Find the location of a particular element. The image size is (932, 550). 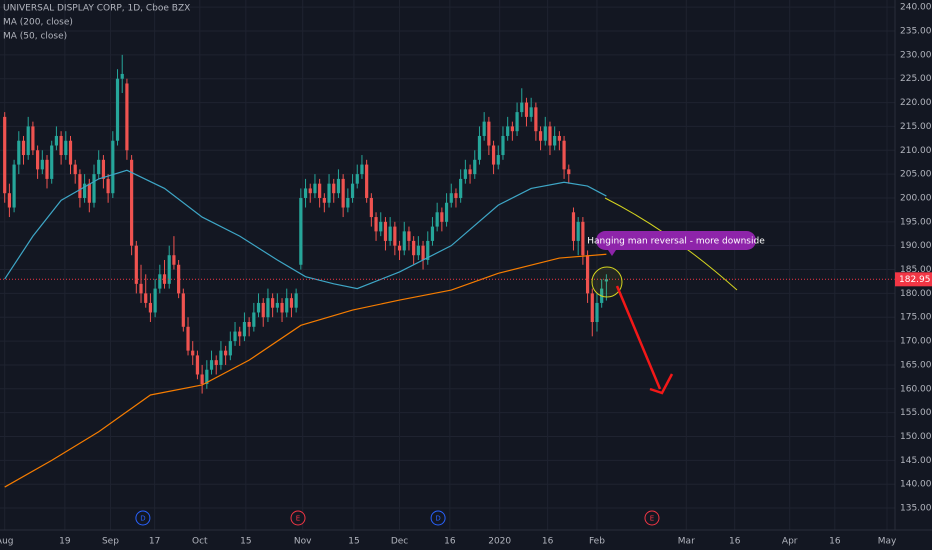

y-tick-label: 195.00 is located at coordinates (916, 222).